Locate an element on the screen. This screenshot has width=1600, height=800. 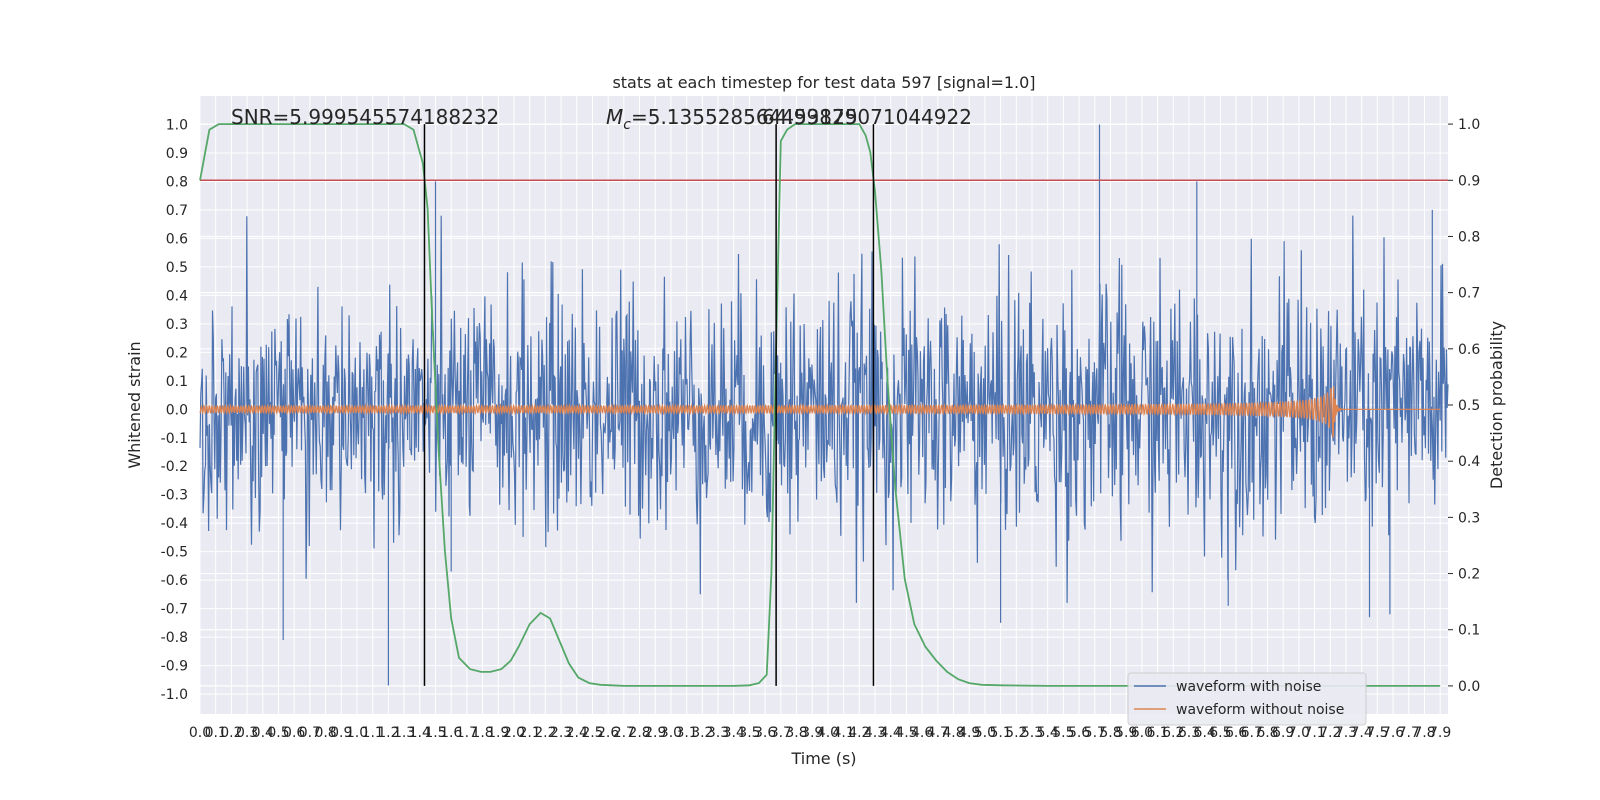
y2-tick-label: 0.1 is located at coordinates (1469, 631).